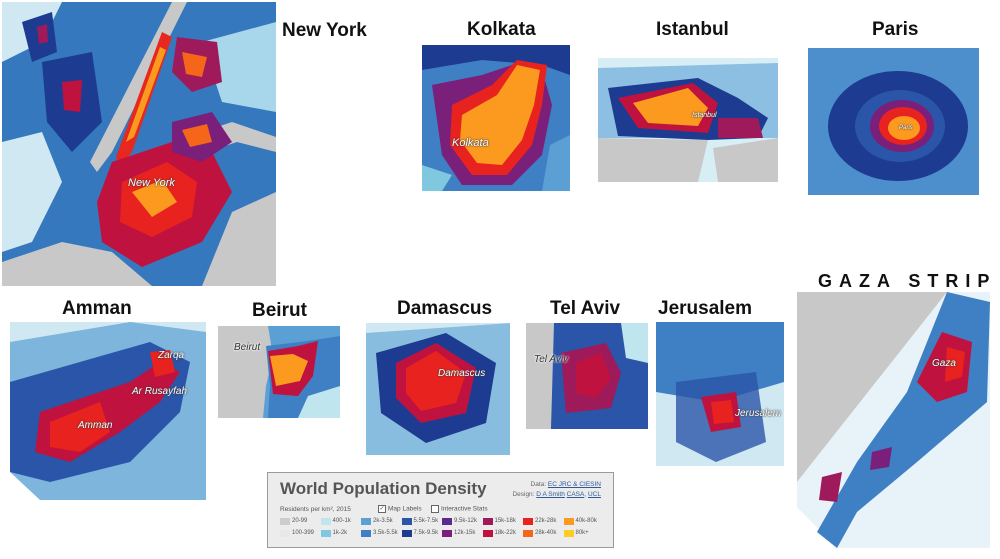  What do you see at coordinates (575, 494) in the screenshot?
I see `design-org1-link: CASA` at bounding box center [575, 494].